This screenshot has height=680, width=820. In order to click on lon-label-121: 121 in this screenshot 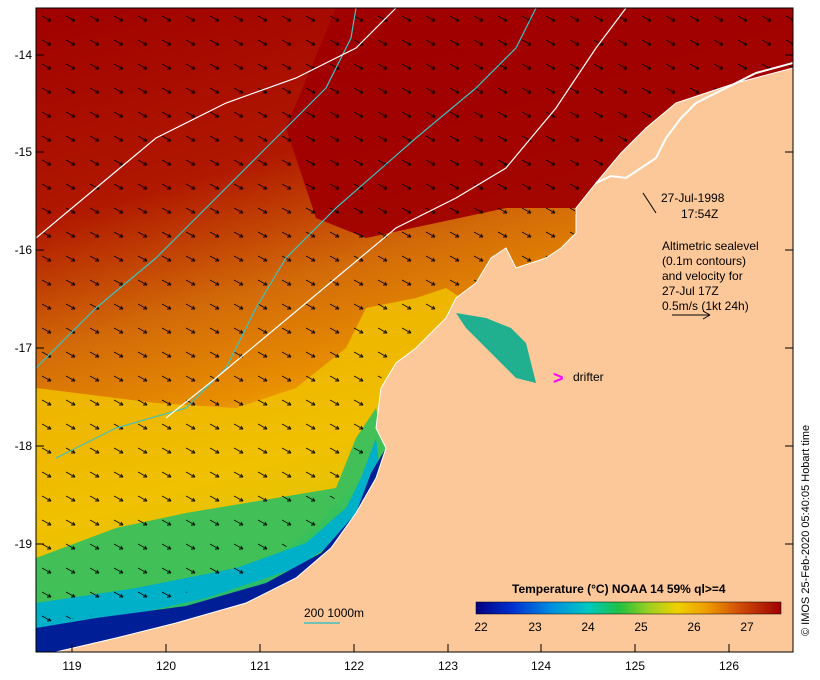, I will do `click(260, 666)`.